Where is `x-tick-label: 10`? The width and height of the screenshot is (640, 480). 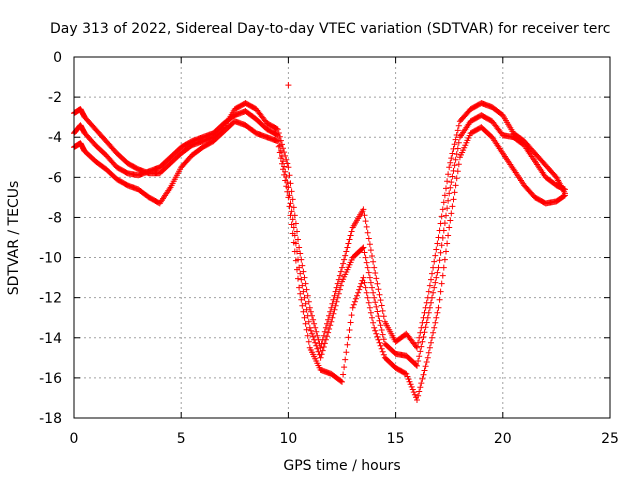
x-tick-label: 10 is located at coordinates (288, 439).